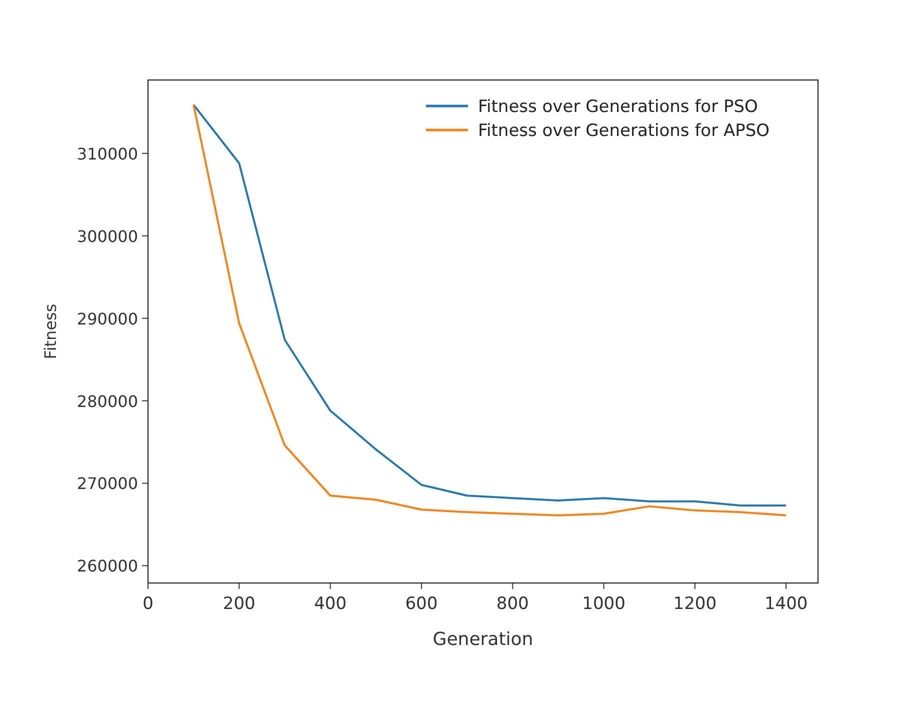 The image size is (924, 727). Describe the element at coordinates (107, 484) in the screenshot. I see `y-tick-label: 270000` at that location.